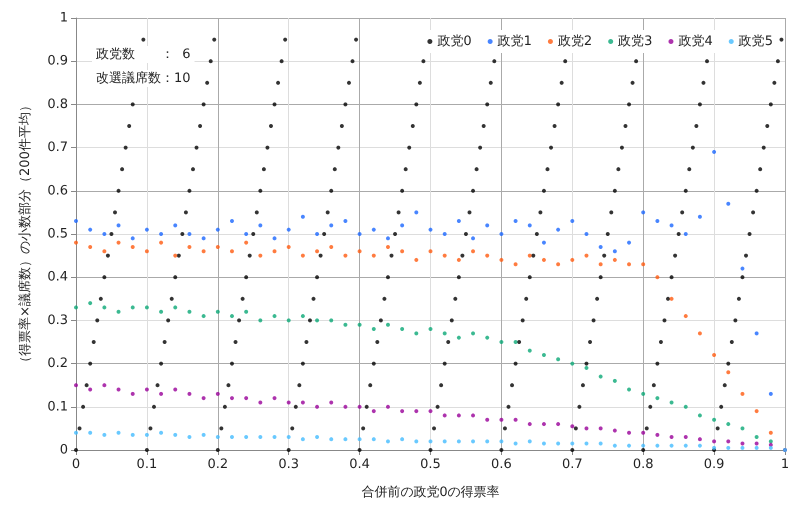 Image resolution: width=800 pixels, height=525 pixels. What do you see at coordinates (143, 78) in the screenshot?
I see `annotation: 改選議席数：10` at bounding box center [143, 78].